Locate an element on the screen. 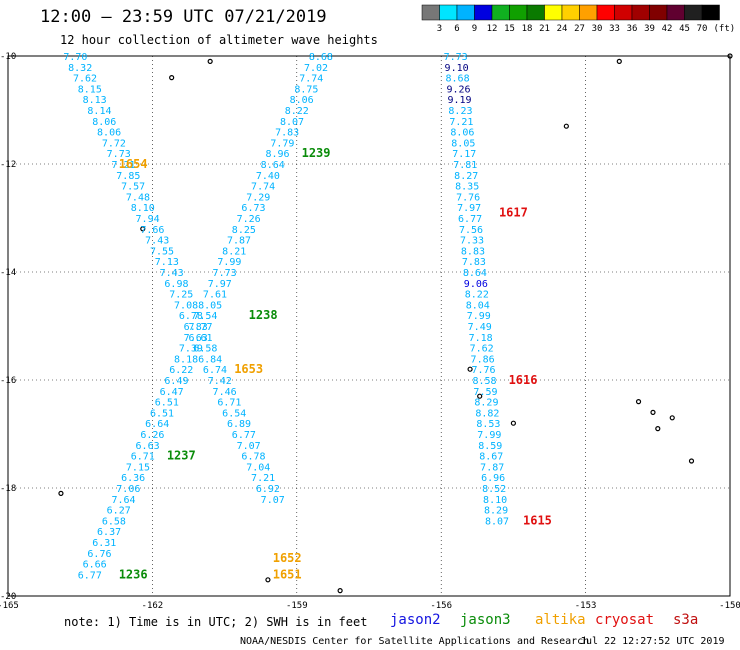 The image size is (740, 650). wave-height-value: 7.59 is located at coordinates (485, 392).